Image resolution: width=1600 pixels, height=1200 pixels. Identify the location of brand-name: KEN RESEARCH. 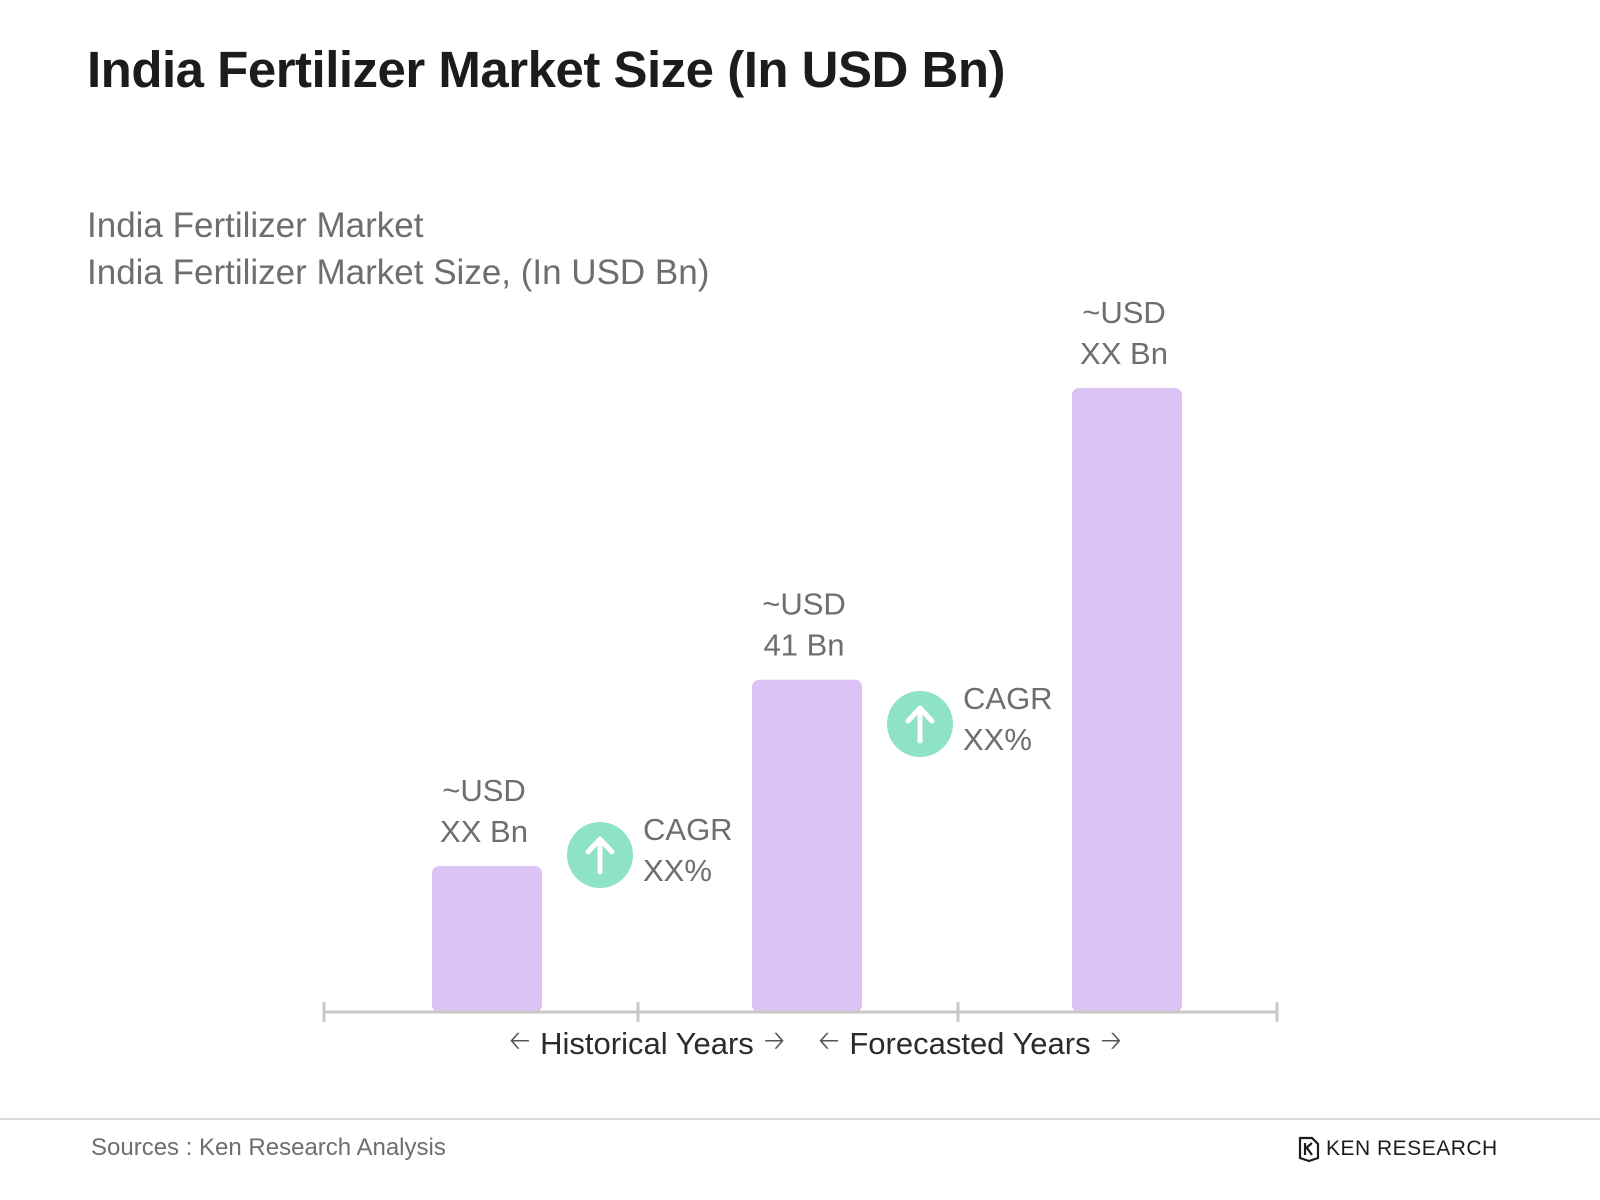
(1412, 1148).